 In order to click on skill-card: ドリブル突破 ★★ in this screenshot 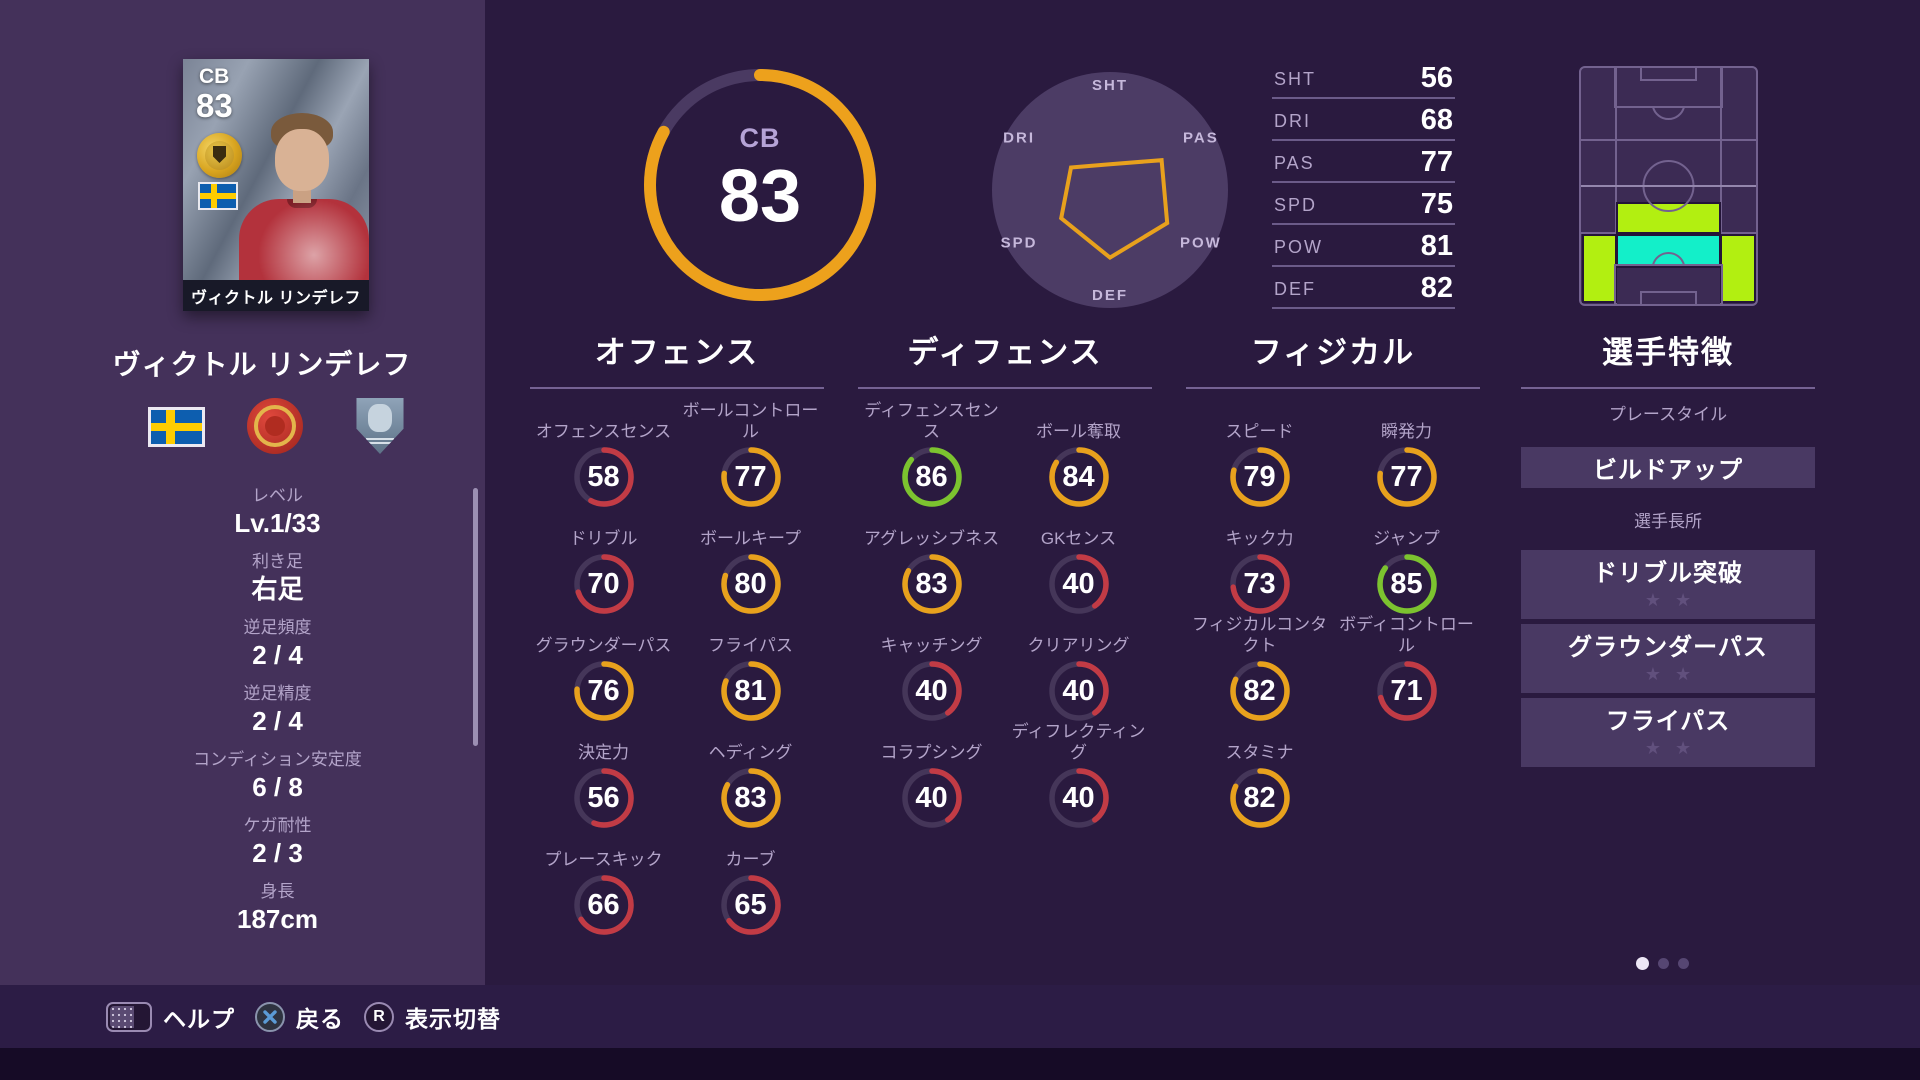, I will do `click(1668, 584)`.